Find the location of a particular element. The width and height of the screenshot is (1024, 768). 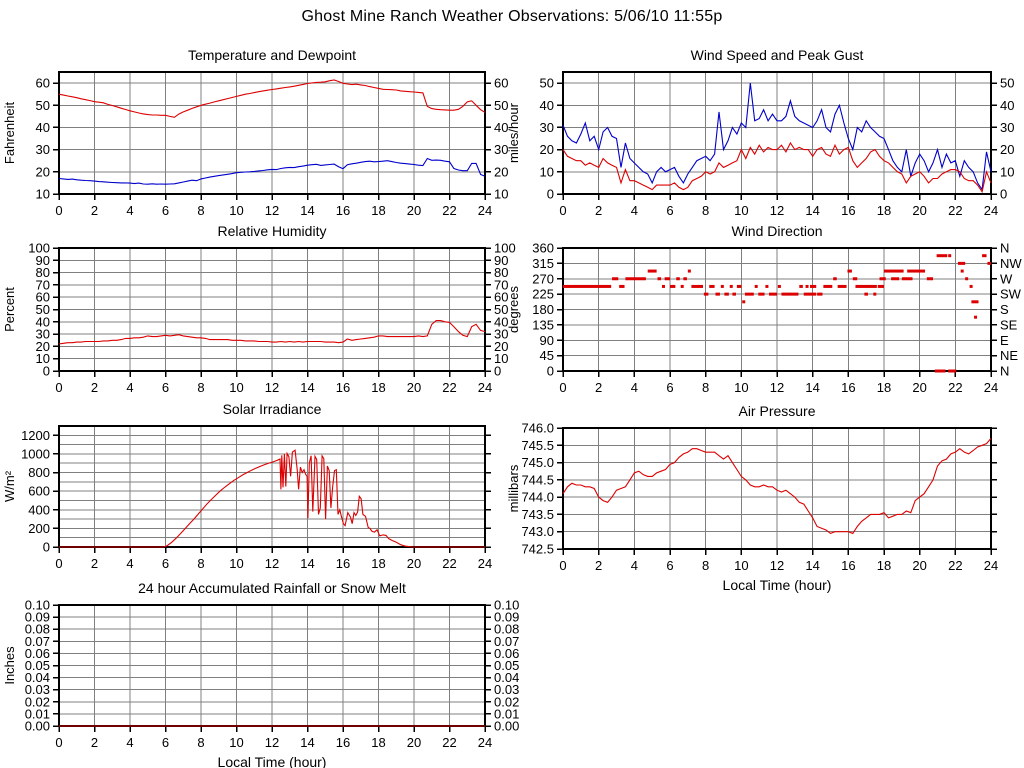

y-axis-label: Fahrenheit is located at coordinates (9, 133).